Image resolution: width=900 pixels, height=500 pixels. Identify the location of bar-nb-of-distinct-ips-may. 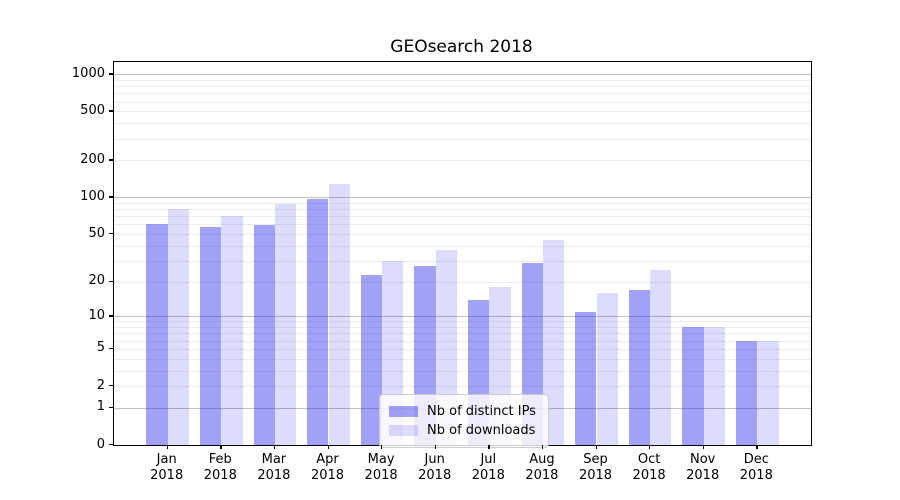
(371, 359).